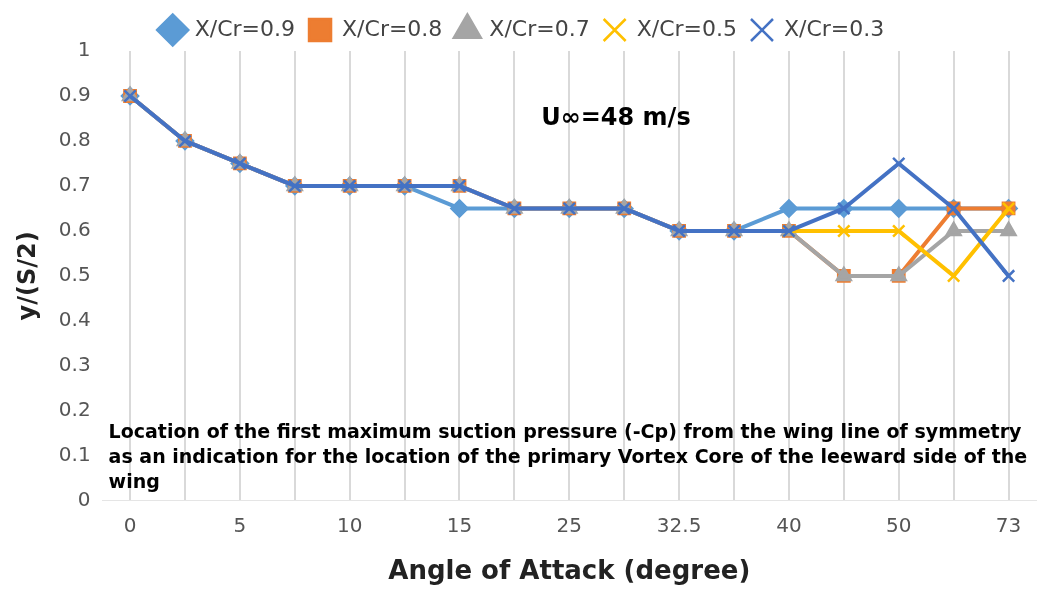 Image resolution: width=1061 pixels, height=597 pixels. What do you see at coordinates (679, 525) in the screenshot?
I see `x-tick-label: 32.5` at bounding box center [679, 525].